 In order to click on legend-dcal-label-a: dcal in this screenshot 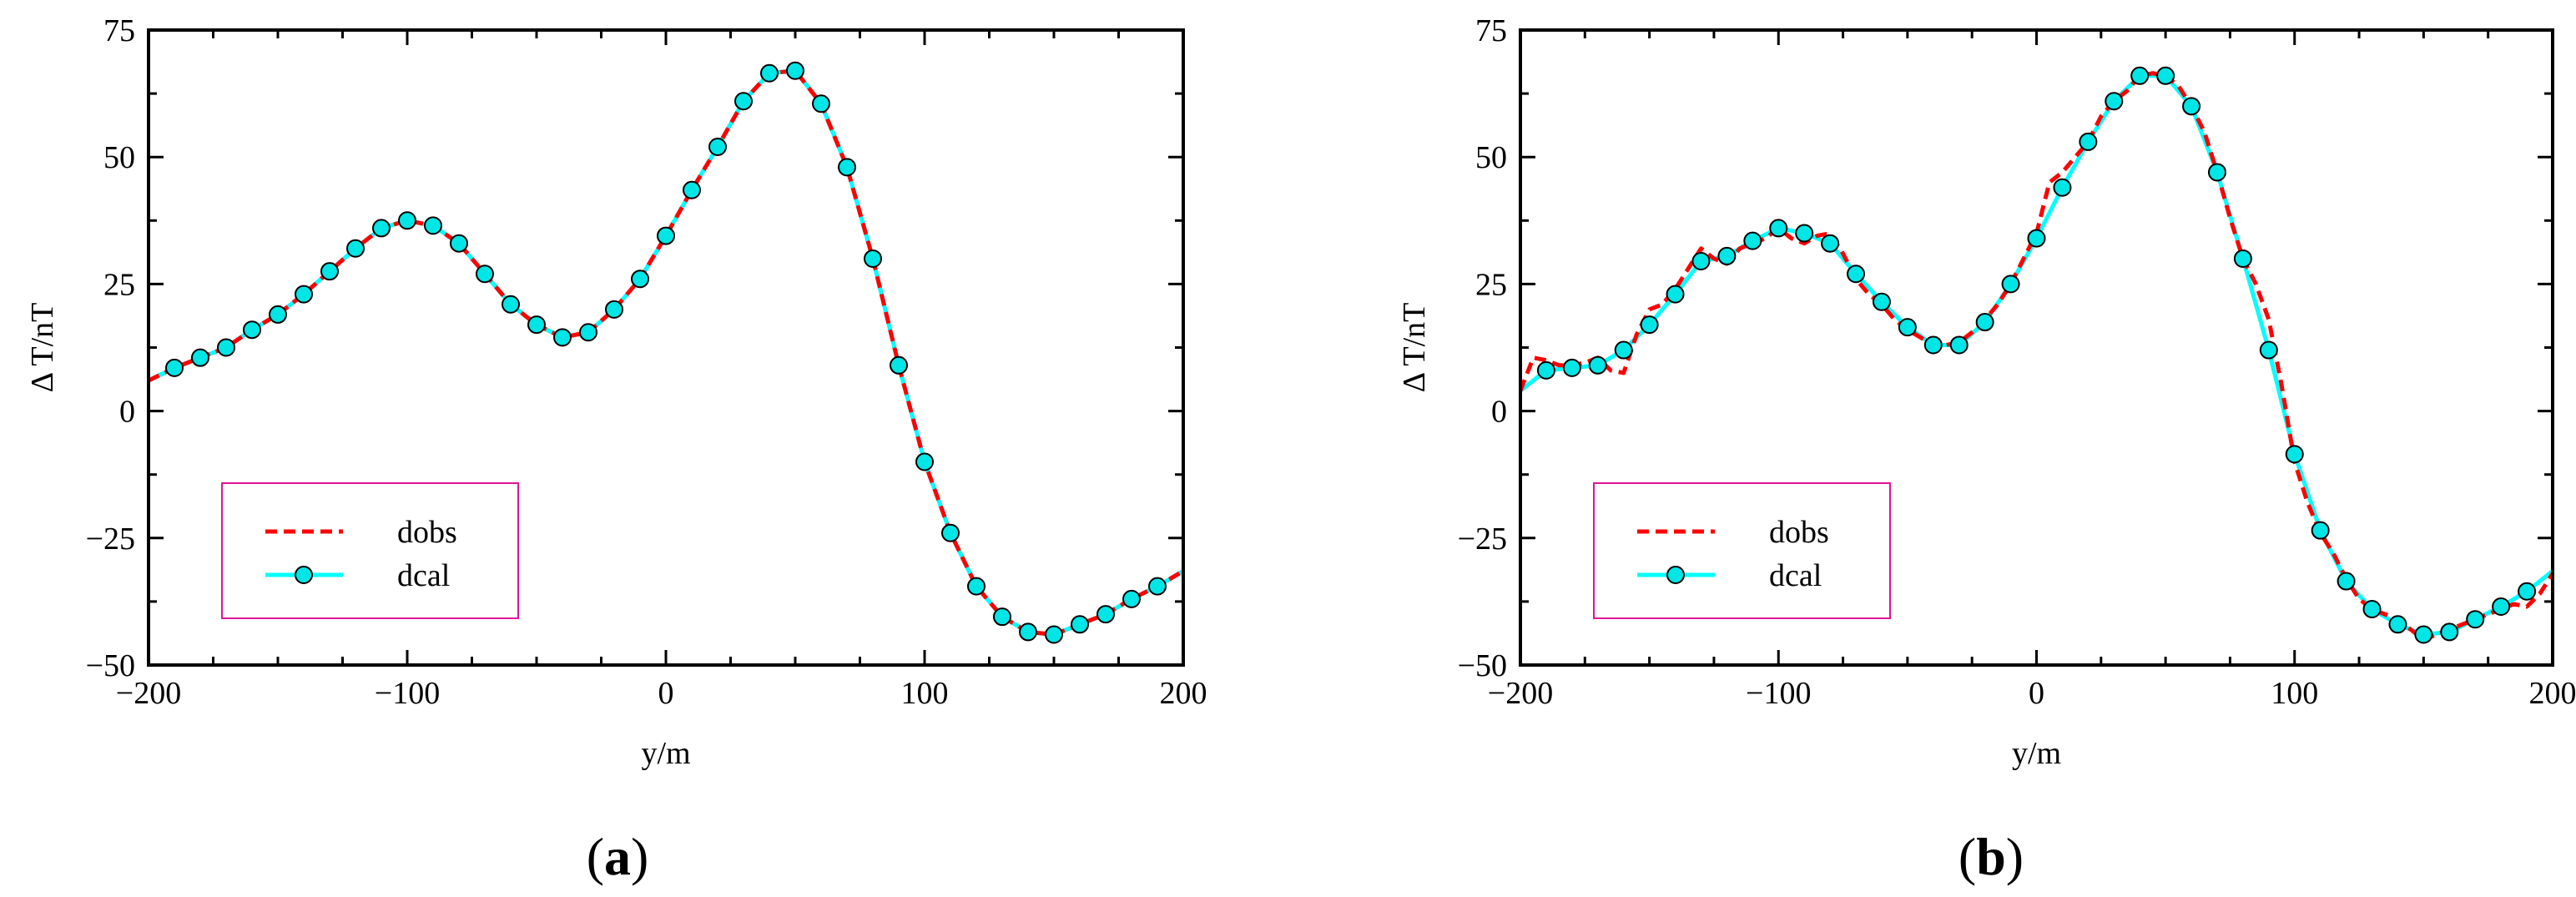, I will do `click(423, 575)`.